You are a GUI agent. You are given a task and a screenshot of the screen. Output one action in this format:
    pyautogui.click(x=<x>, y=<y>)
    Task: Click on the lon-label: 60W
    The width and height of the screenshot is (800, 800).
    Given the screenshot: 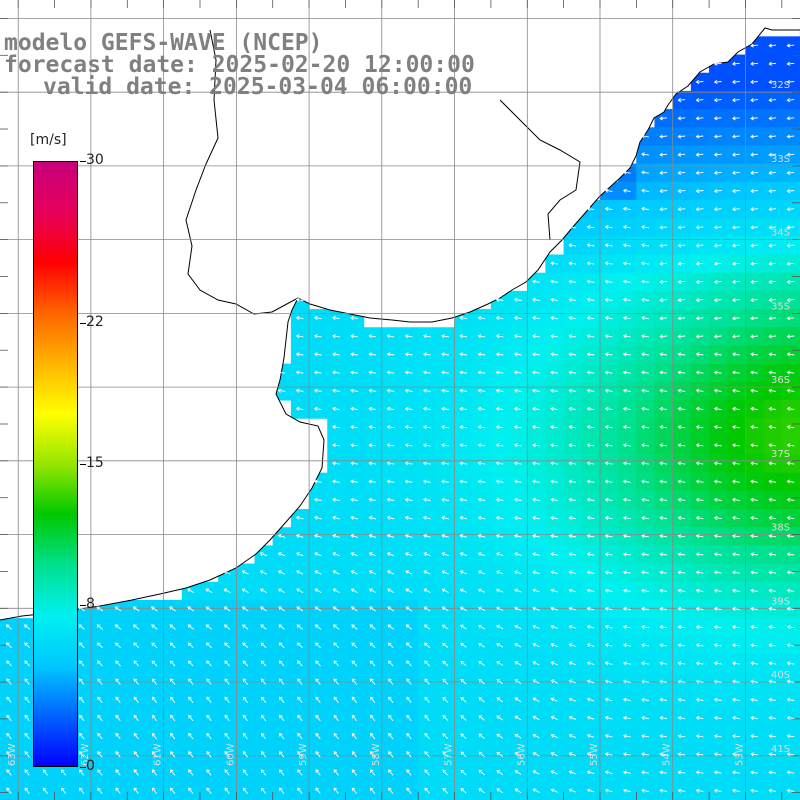 What is the action you would take?
    pyautogui.click(x=230, y=754)
    